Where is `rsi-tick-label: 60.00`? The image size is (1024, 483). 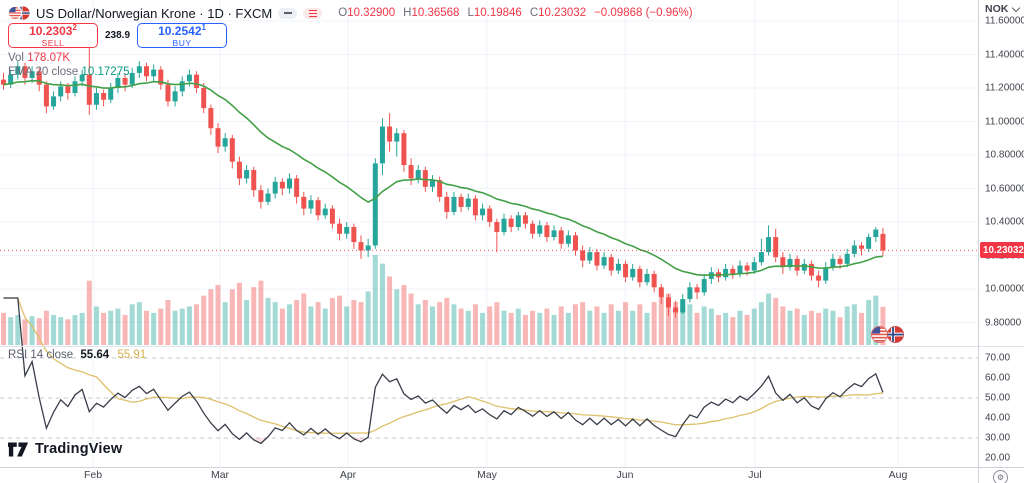
rsi-tick-label: 60.00 is located at coordinates (998, 378).